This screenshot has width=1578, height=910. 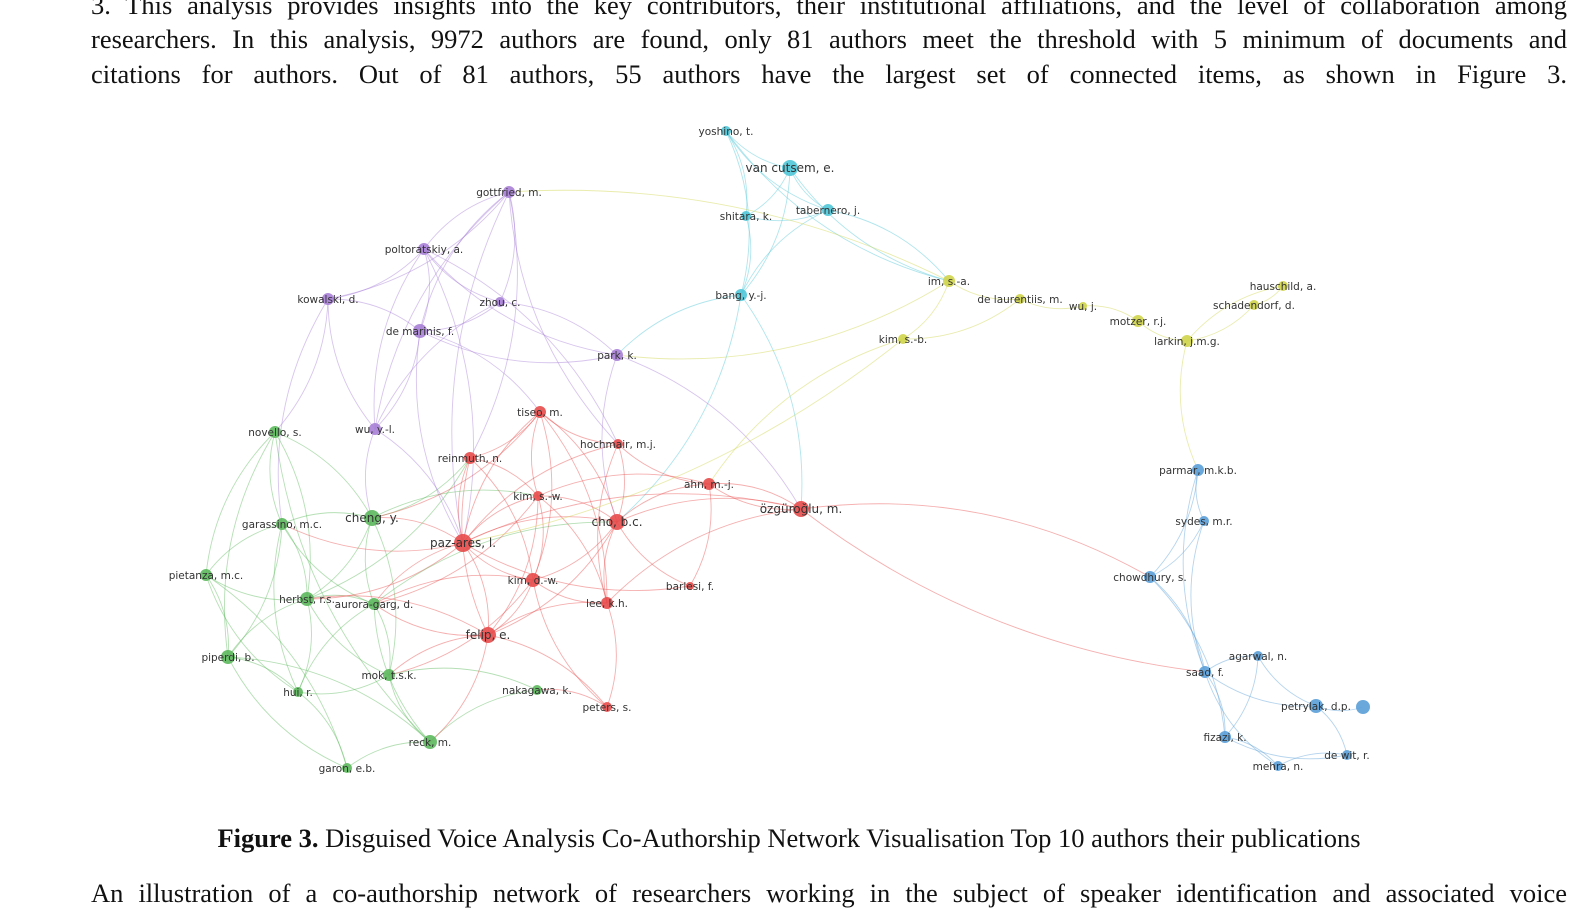 I want to click on network-node: aurora-garg, d., so click(x=374, y=604).